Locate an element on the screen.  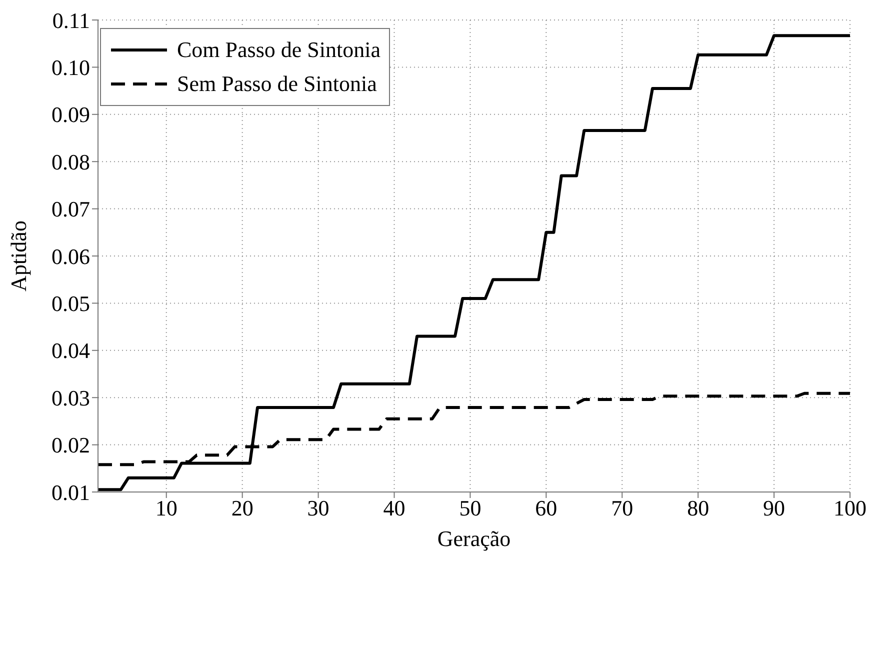
y-tick-label: 0.11 is located at coordinates (71, 20).